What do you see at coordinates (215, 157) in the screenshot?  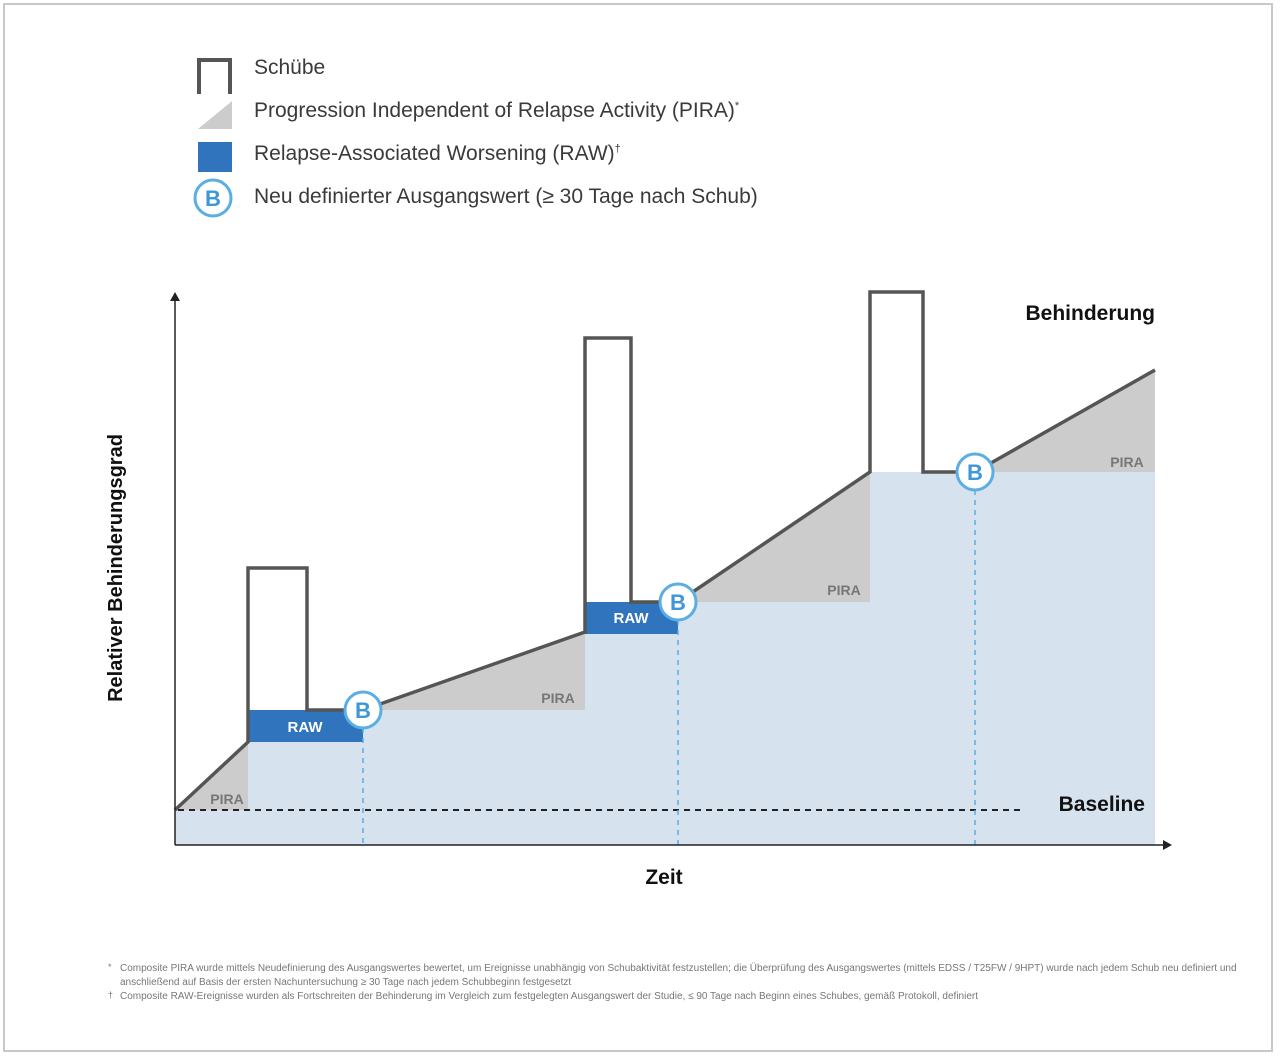 I see `raw-square-icon` at bounding box center [215, 157].